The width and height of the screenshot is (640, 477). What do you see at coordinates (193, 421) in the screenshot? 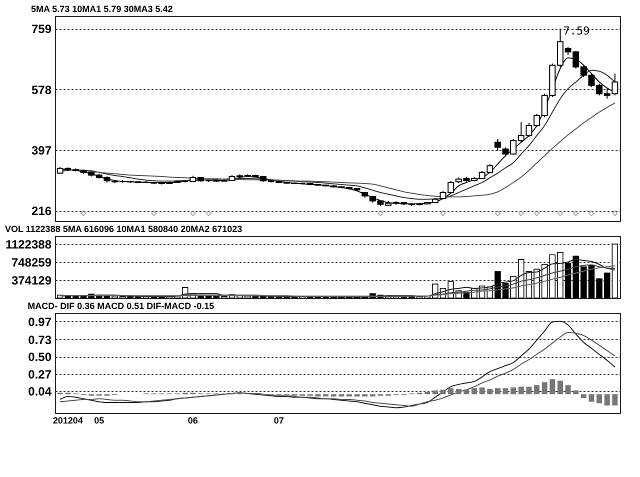
I see `x-tick-label: 06` at bounding box center [193, 421].